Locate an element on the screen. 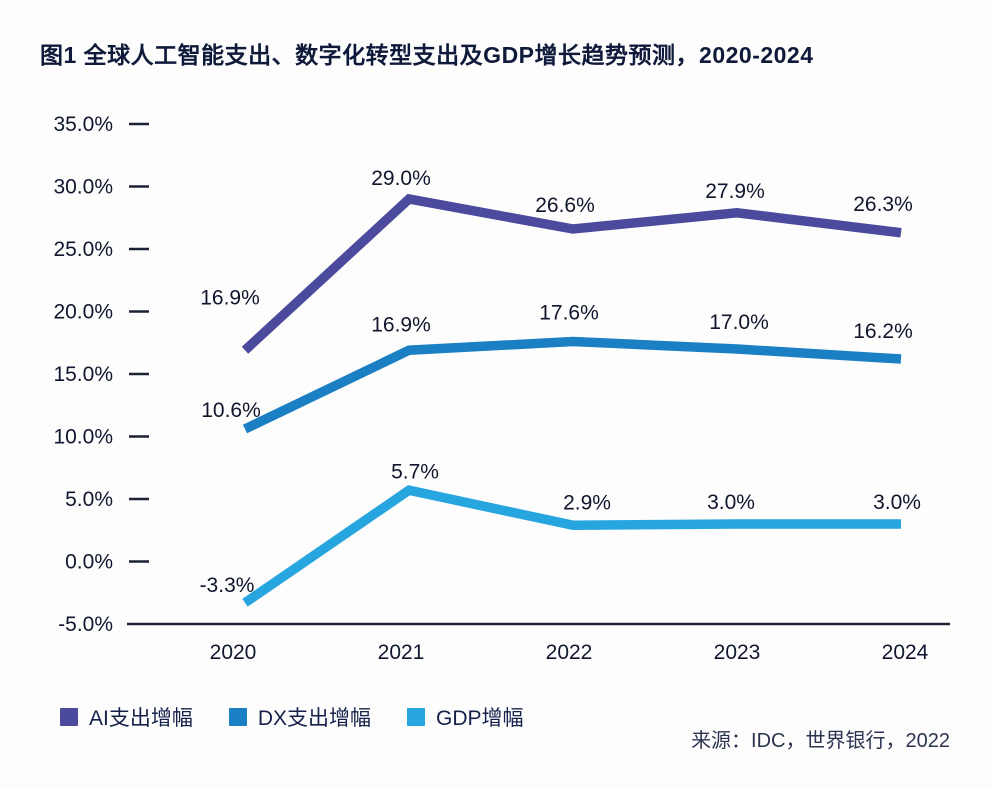 The width and height of the screenshot is (994, 788). data-label-0-2024: 26.3% is located at coordinates (883, 204).